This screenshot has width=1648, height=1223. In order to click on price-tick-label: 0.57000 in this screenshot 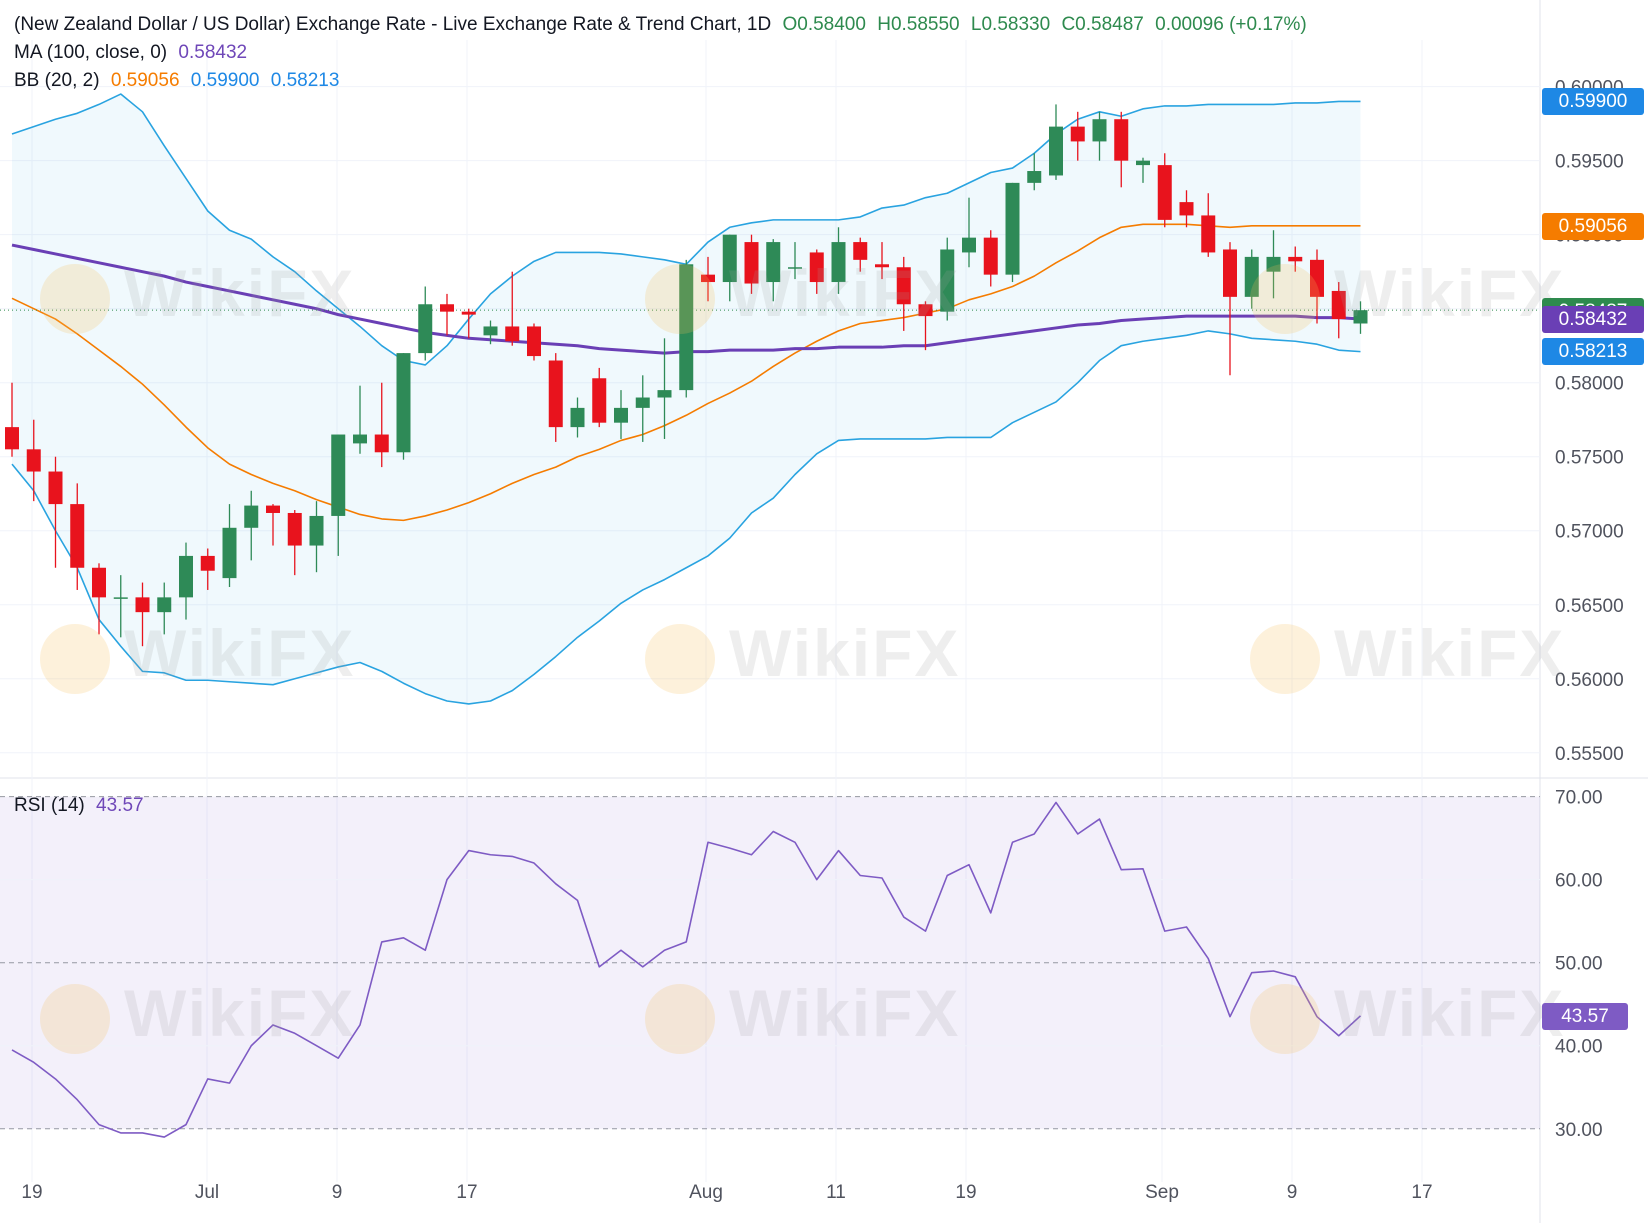, I will do `click(1589, 532)`.